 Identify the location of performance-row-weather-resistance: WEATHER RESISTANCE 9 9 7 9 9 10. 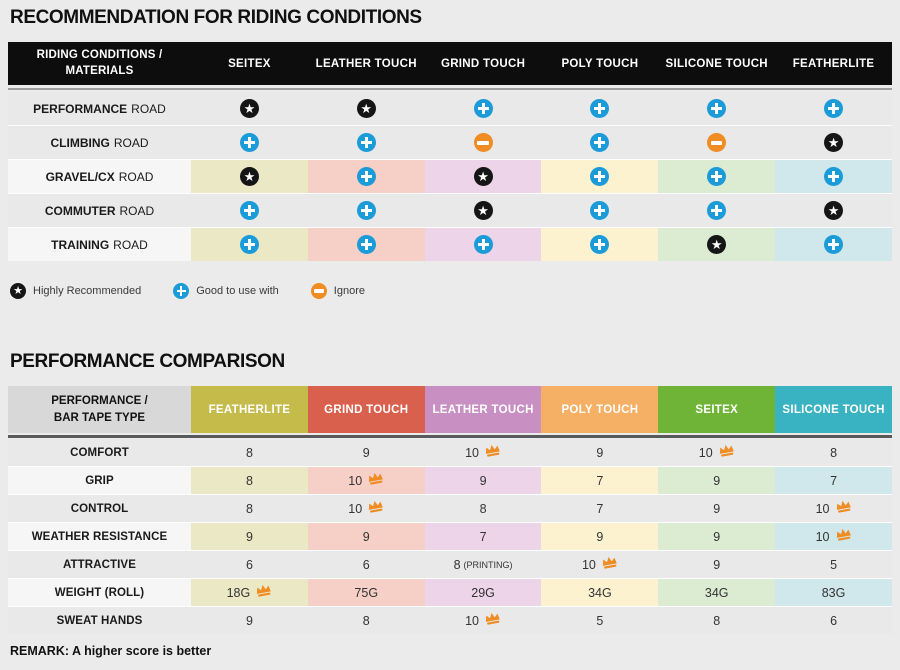
(450, 536).